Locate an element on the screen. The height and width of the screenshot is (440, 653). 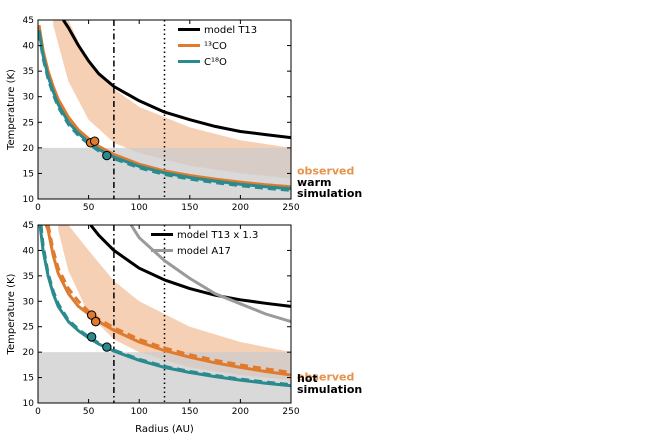
series-13co-dashed is located at coordinates (168, 299).